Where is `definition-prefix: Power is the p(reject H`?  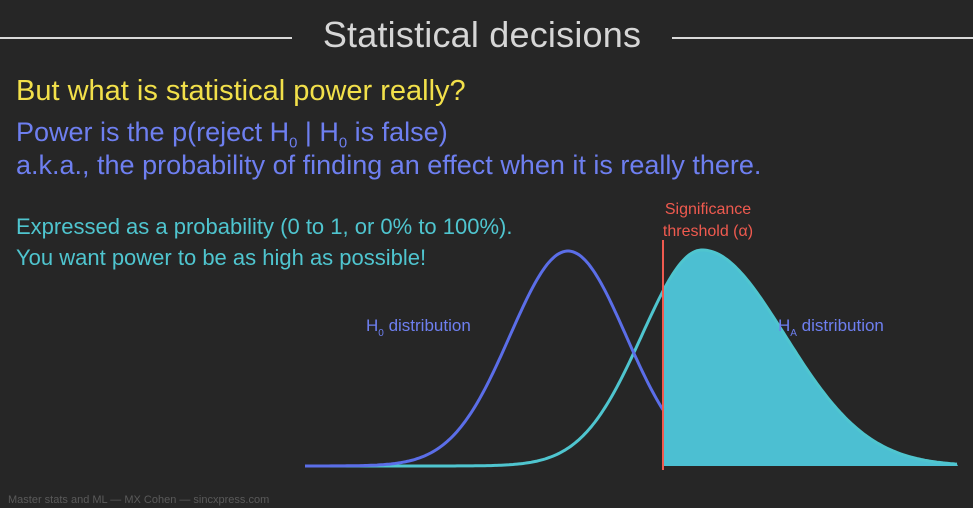 definition-prefix: Power is the p(reject H is located at coordinates (153, 132).